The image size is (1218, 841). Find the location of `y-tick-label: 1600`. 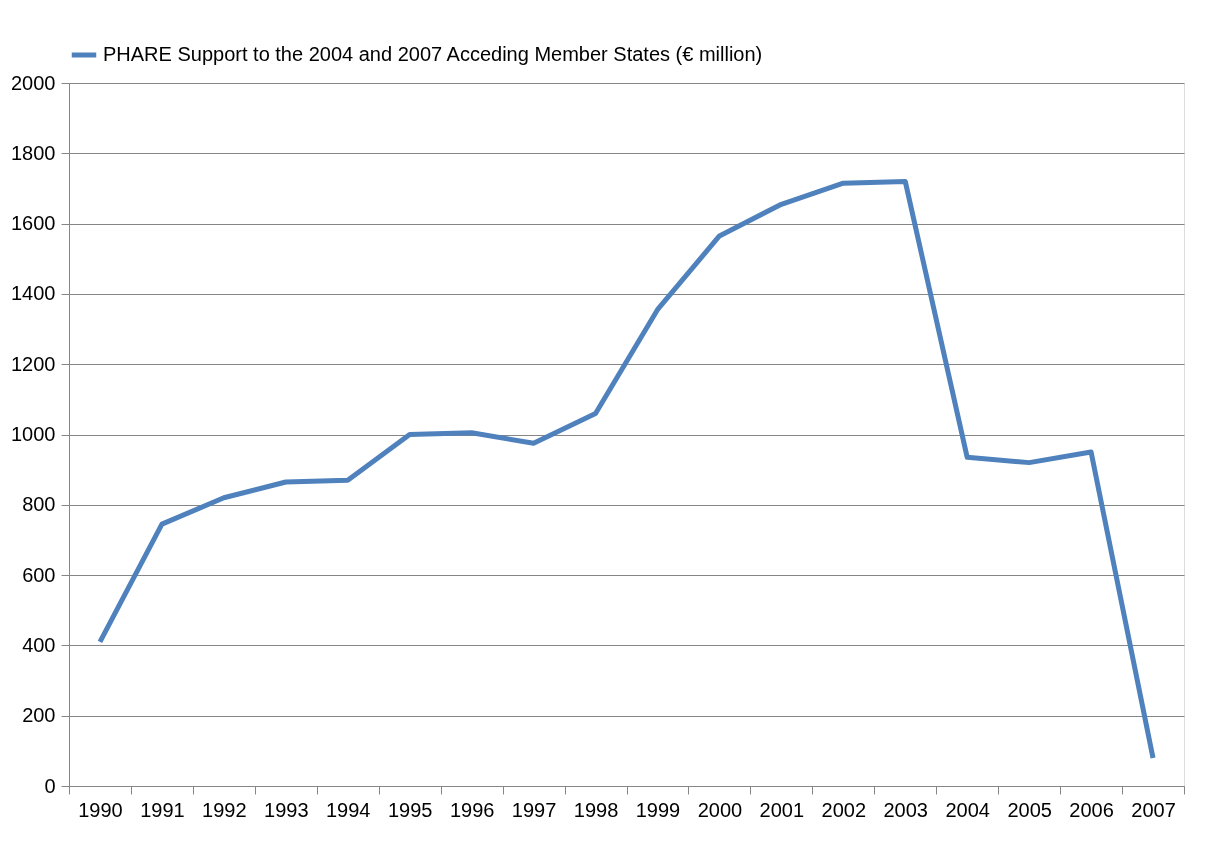

y-tick-label: 1600 is located at coordinates (33, 223).